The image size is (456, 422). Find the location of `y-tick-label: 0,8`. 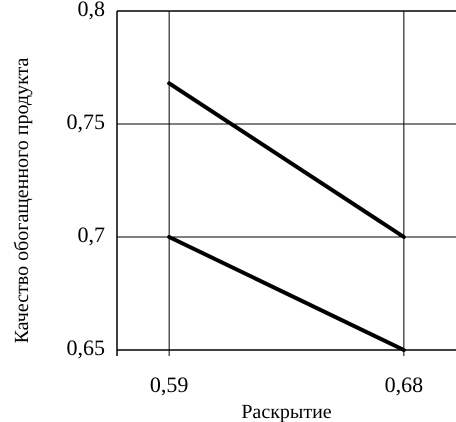

y-tick-label: 0,8 is located at coordinates (91, 11).